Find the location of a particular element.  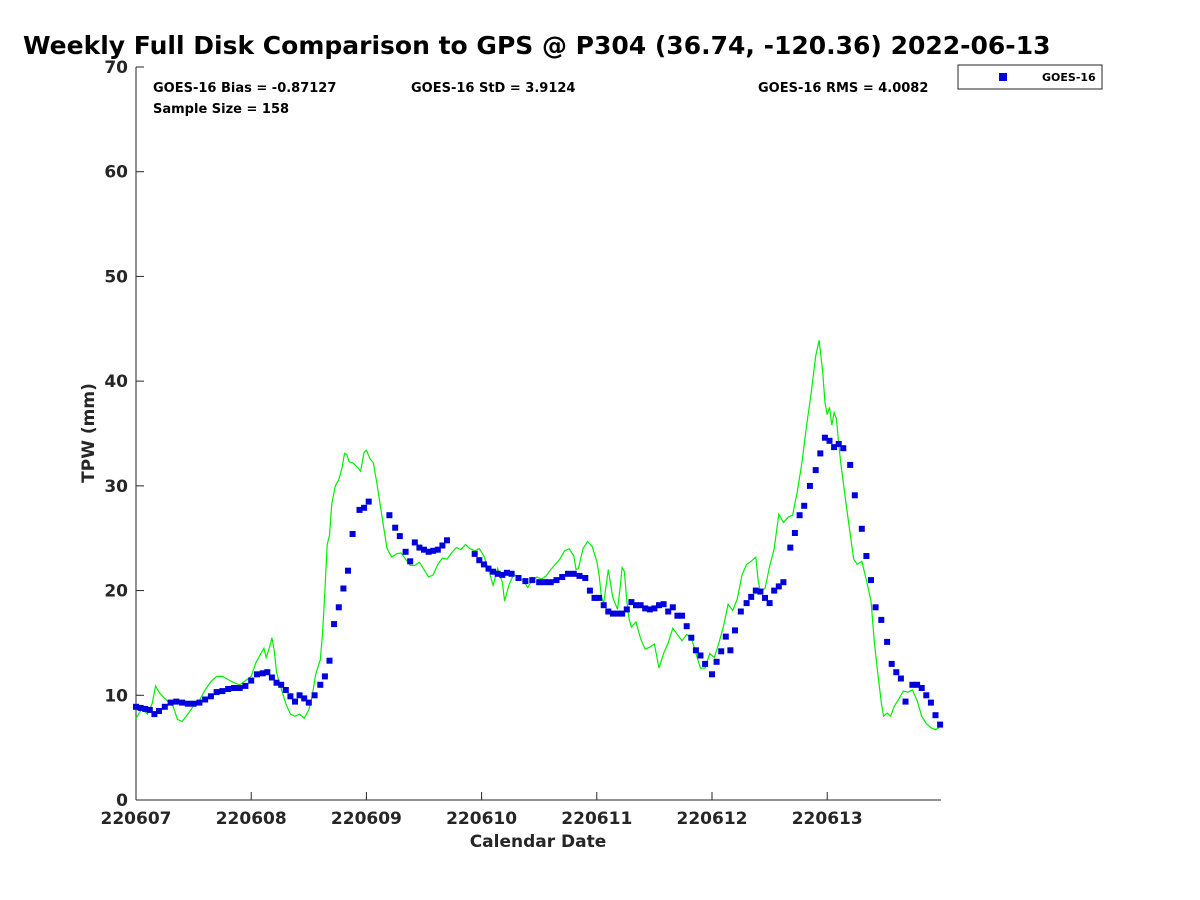

x-tick-label: 220612 is located at coordinates (712, 819).